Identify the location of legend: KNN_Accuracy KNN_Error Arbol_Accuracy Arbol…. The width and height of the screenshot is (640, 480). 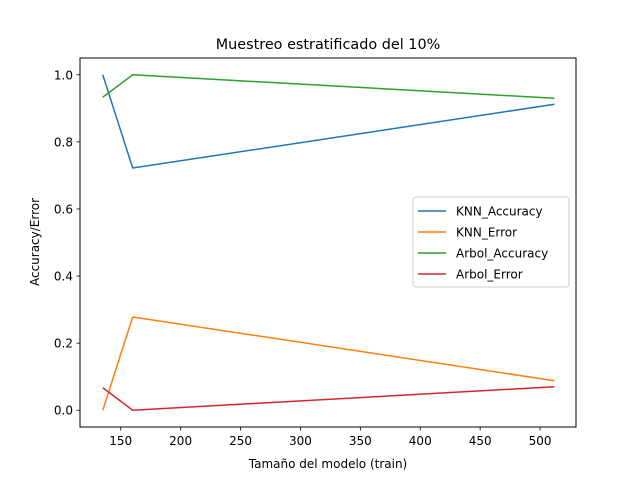
(491, 242).